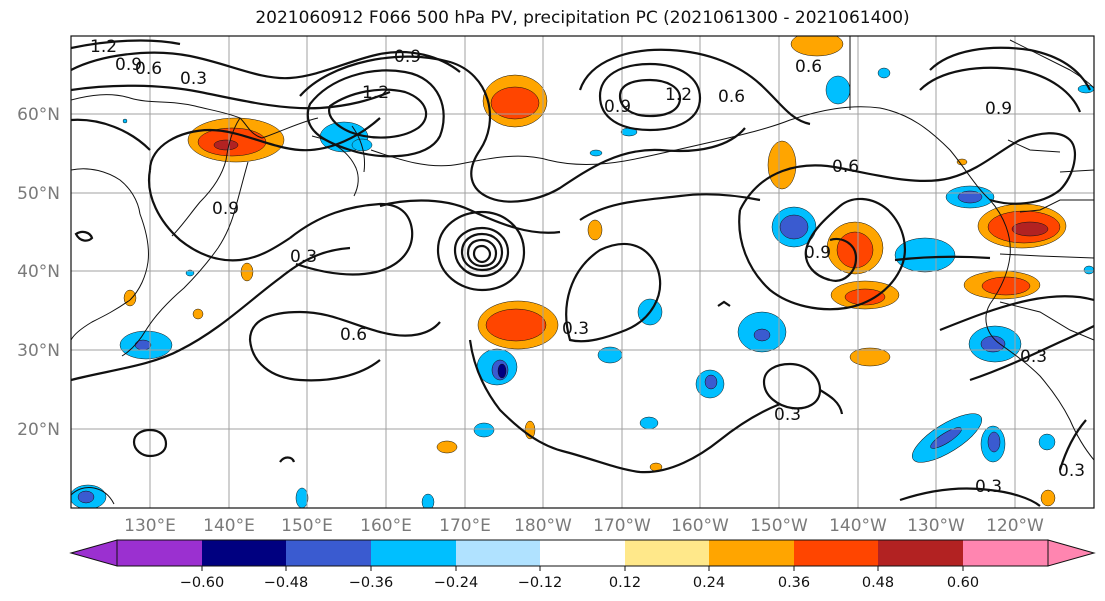 The width and height of the screenshot is (1105, 601). I want to click on lon-label: 140°W, so click(858, 526).